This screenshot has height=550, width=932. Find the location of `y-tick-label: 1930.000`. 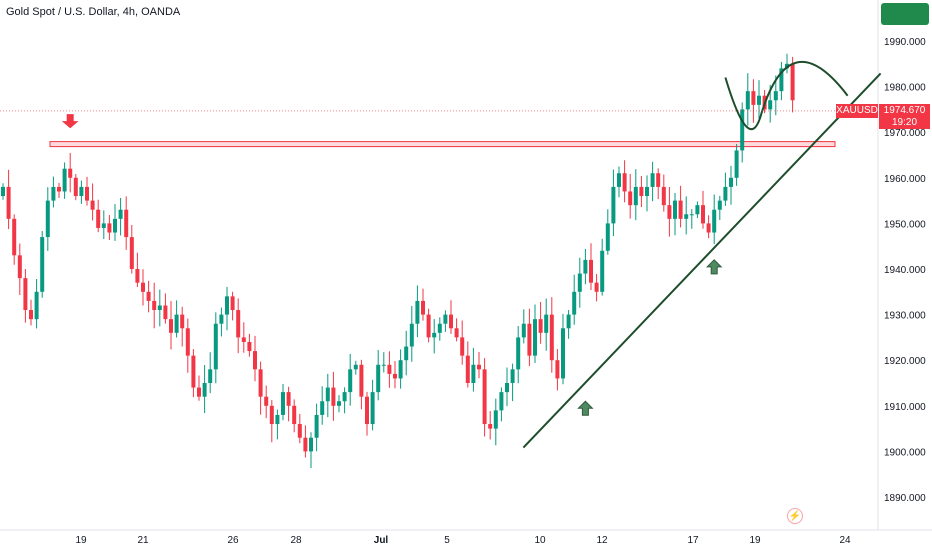

y-tick-label: 1930.000 is located at coordinates (905, 316).